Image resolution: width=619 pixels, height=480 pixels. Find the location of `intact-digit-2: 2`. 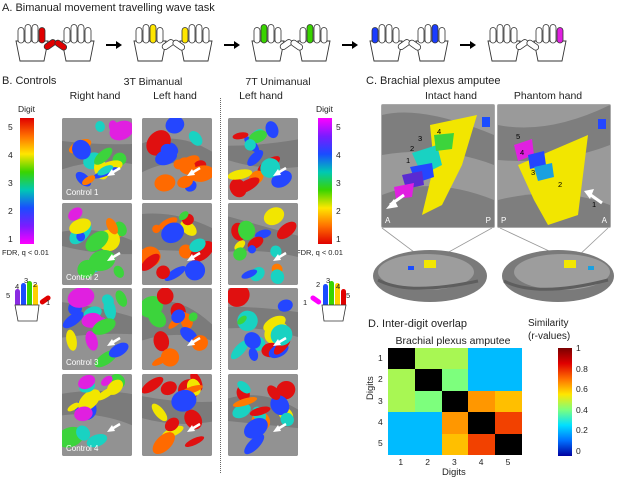

intact-digit-2: 2 is located at coordinates (412, 148).